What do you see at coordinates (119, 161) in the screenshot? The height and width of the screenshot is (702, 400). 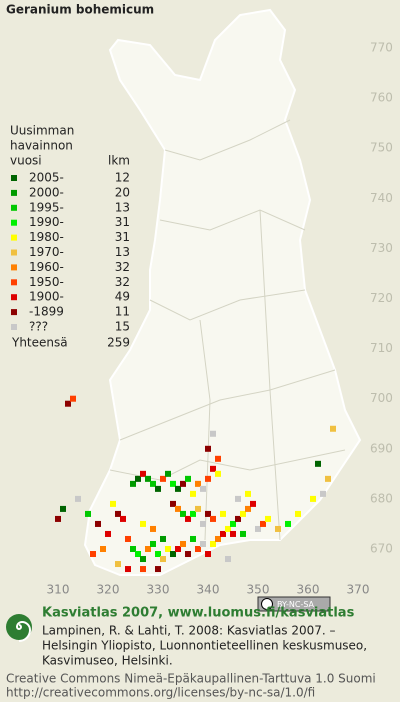 I see `legend-count-heading: lkm` at bounding box center [119, 161].